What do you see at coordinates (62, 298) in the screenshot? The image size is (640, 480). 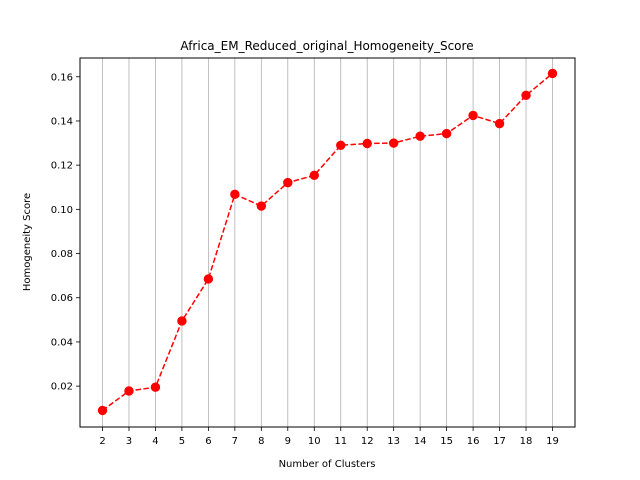 I see `y-tick-label: 0.06` at bounding box center [62, 298].